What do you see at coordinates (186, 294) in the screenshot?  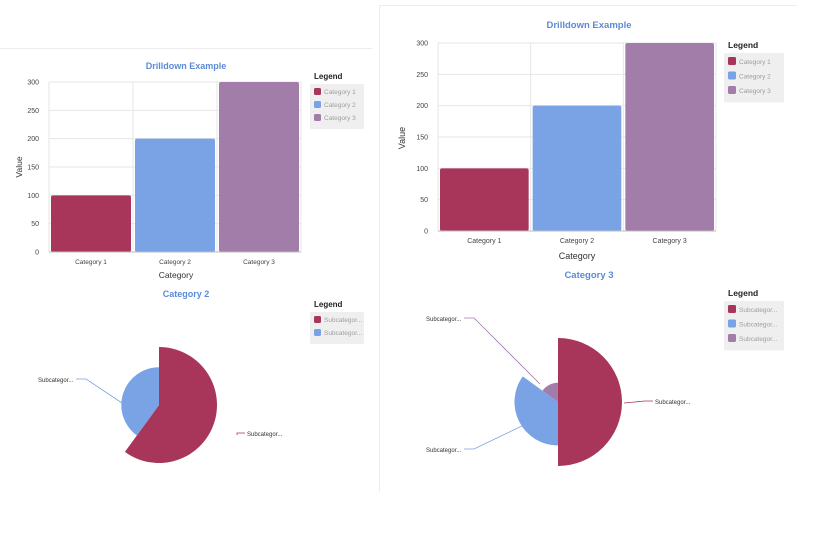 I see `chart-title: Category 2` at bounding box center [186, 294].